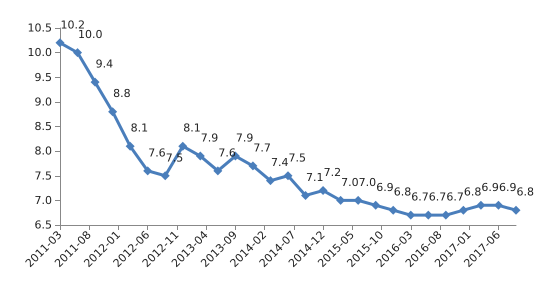 The image size is (550, 291). I want to click on y-tick-label: 8.5, so click(43, 126).